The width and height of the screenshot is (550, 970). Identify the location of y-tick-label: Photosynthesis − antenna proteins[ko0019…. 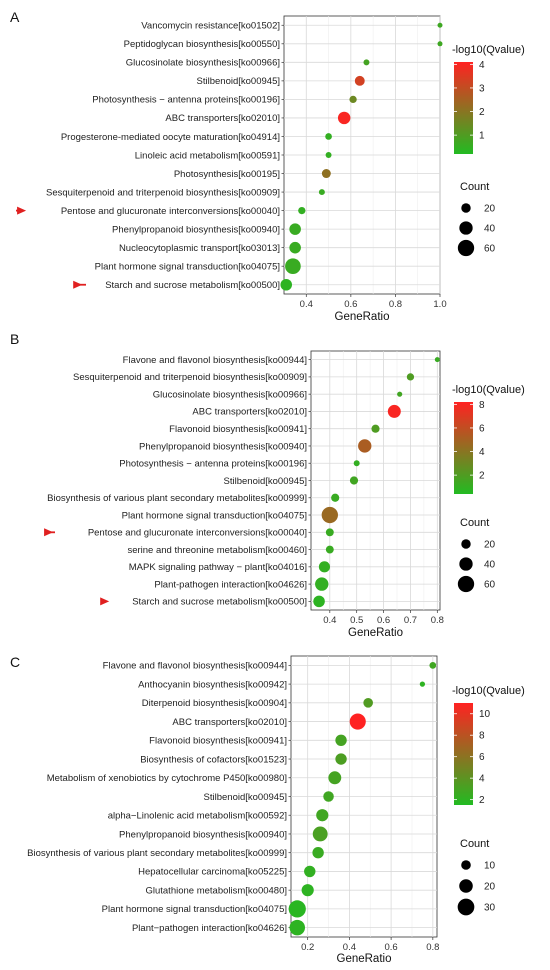
(213, 464).